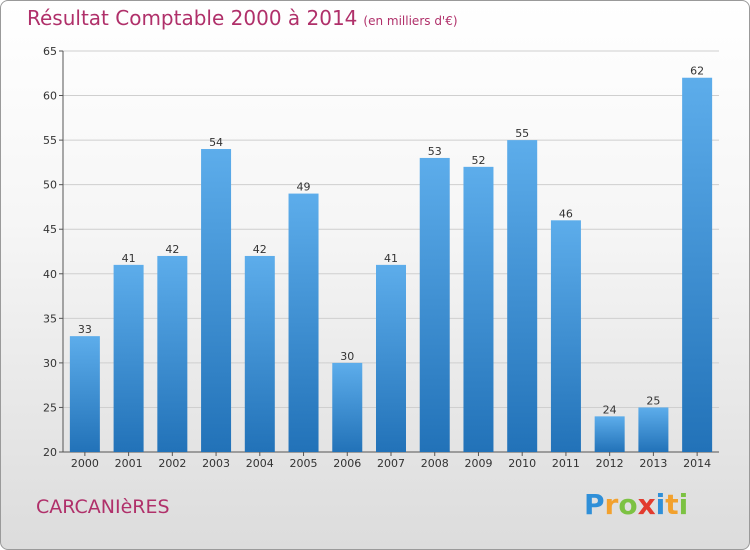 The width and height of the screenshot is (750, 550). I want to click on x-tick-label: 2013, so click(653, 463).